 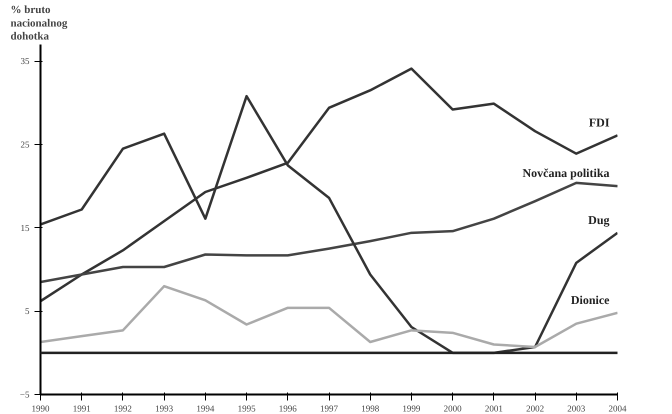 What do you see at coordinates (617, 409) in the screenshot?
I see `x-tick-label: 2004` at bounding box center [617, 409].